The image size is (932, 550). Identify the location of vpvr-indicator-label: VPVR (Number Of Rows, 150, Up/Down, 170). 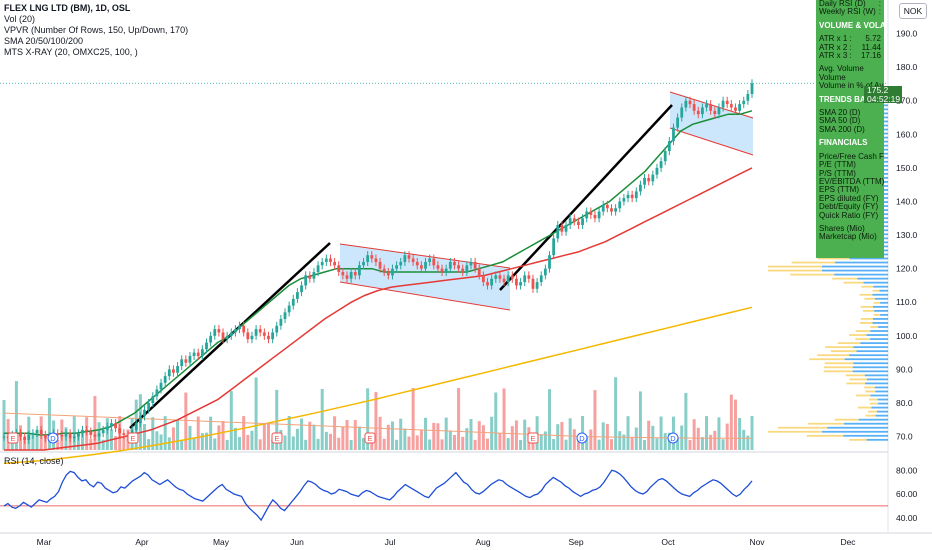
(96, 30).